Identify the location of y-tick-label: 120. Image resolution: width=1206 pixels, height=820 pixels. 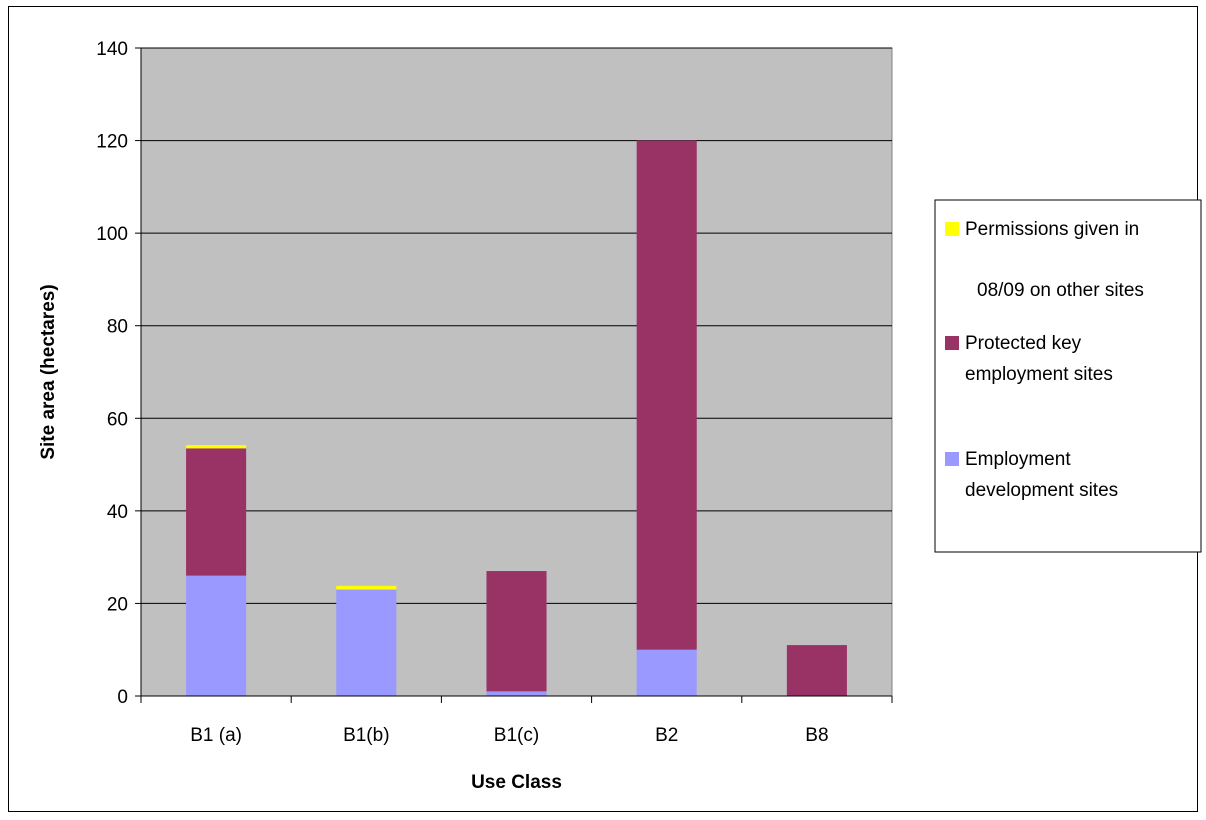
(112, 142).